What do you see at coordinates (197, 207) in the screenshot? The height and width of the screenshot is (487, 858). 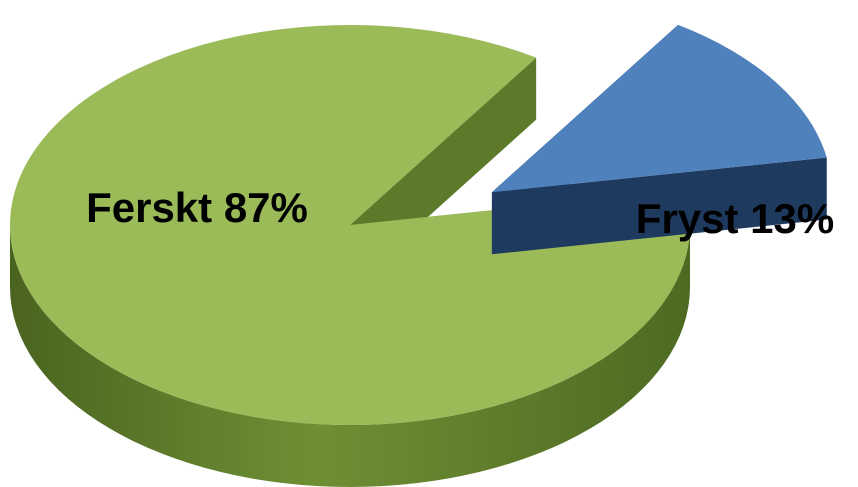 I see `slice-label-ferskt: Ferskt 87%` at bounding box center [197, 207].